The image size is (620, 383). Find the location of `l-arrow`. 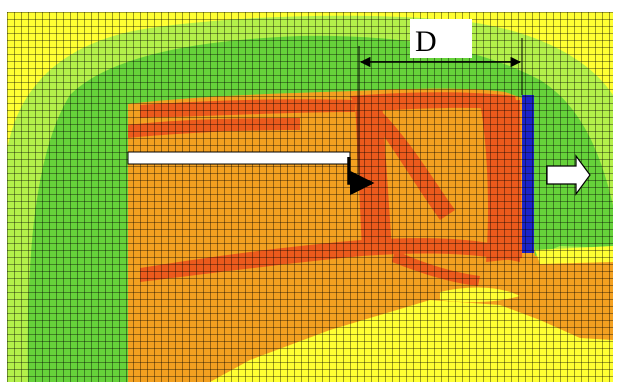

l-arrow is located at coordinates (361, 176).